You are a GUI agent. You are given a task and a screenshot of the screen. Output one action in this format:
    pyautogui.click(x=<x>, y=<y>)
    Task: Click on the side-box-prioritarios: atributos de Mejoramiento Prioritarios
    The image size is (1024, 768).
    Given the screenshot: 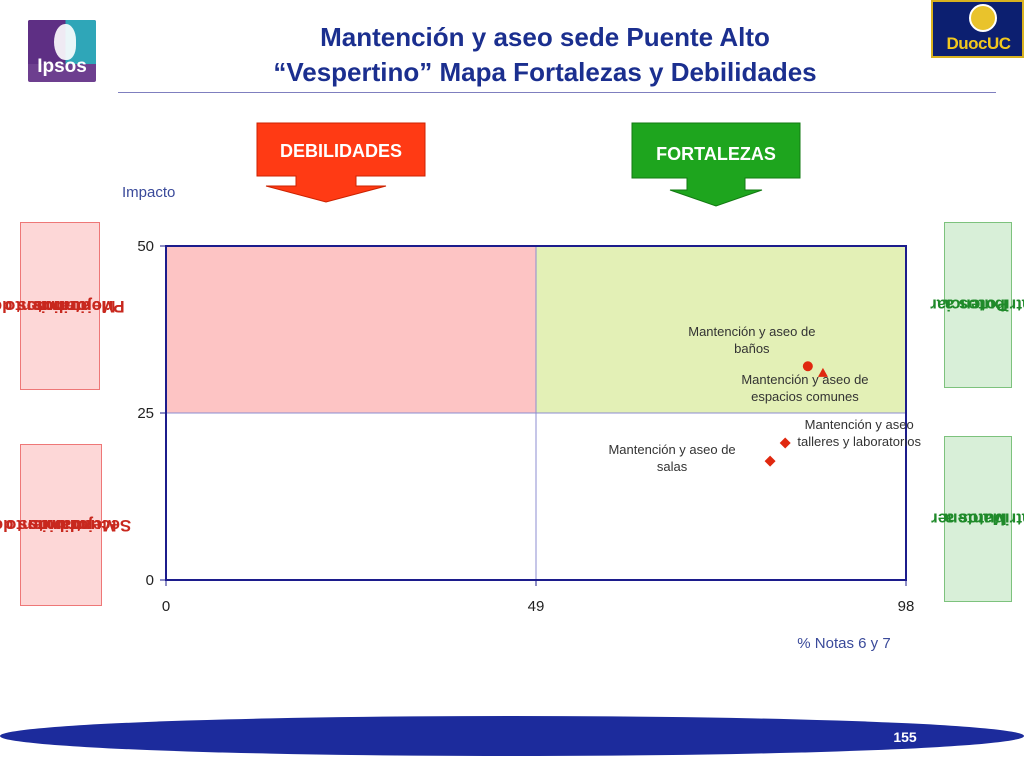 What is the action you would take?
    pyautogui.click(x=62, y=306)
    